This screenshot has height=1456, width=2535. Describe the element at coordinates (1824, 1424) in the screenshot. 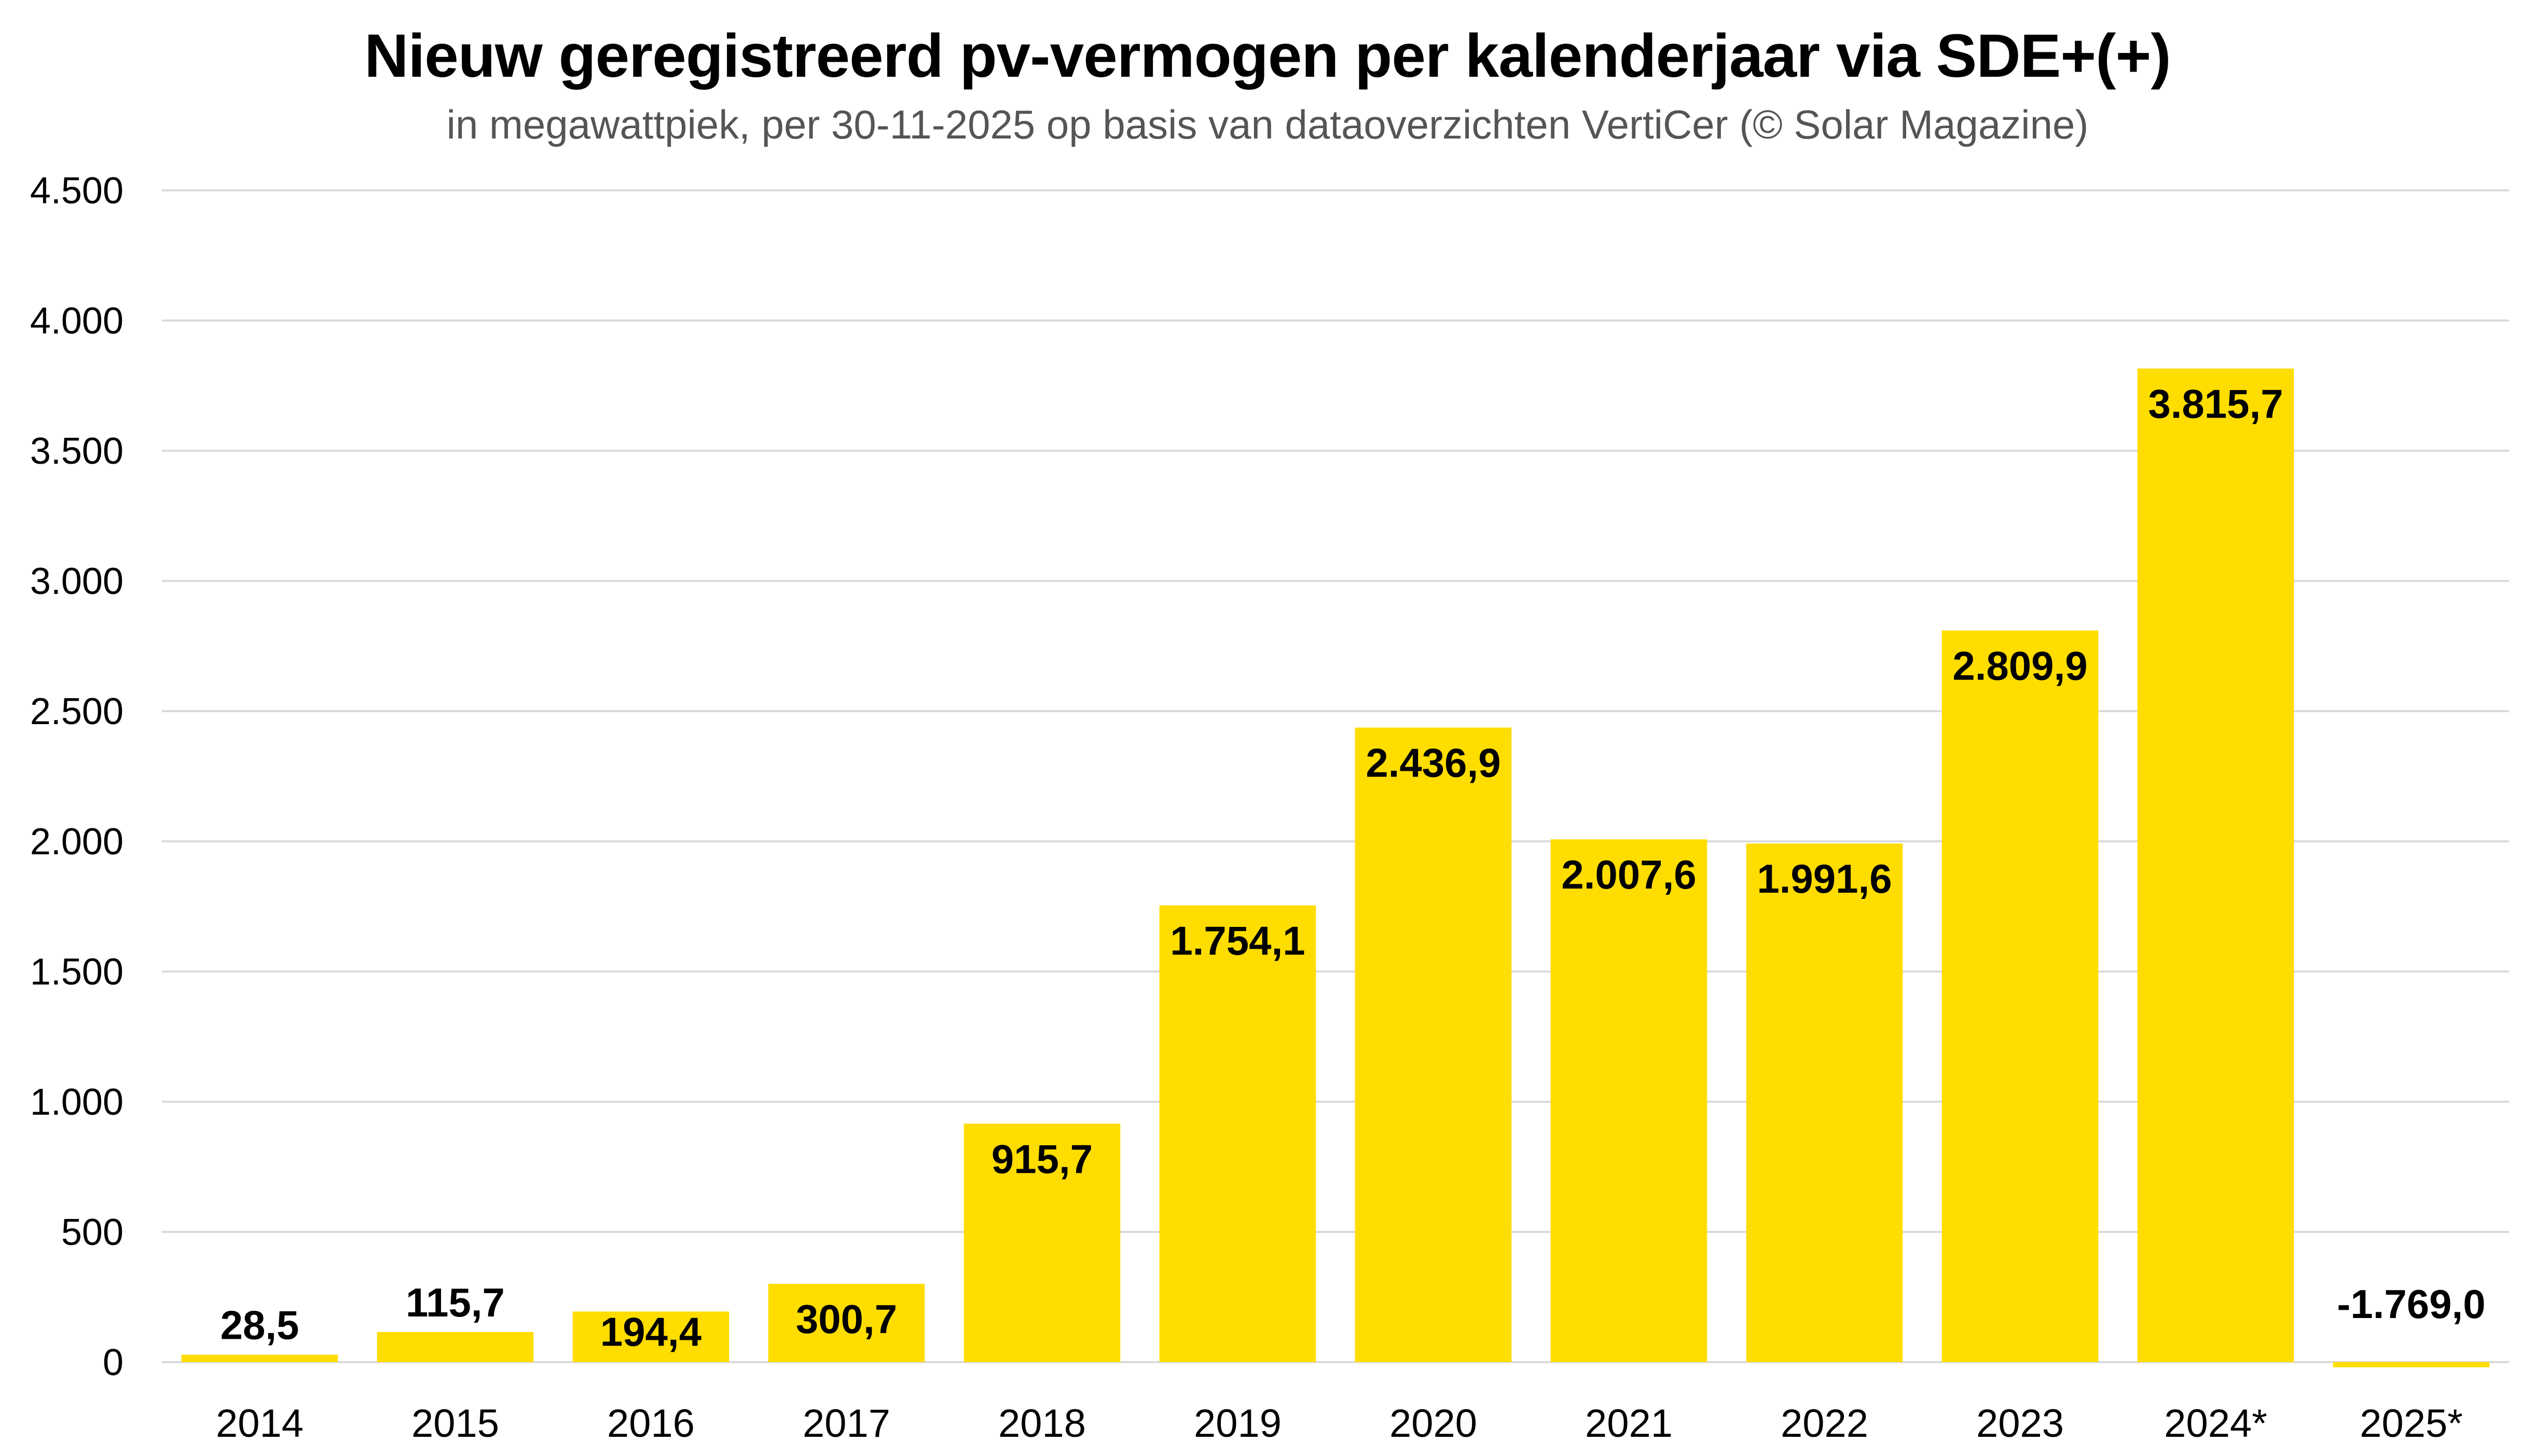

I see `x-tick-label: 2022` at that location.